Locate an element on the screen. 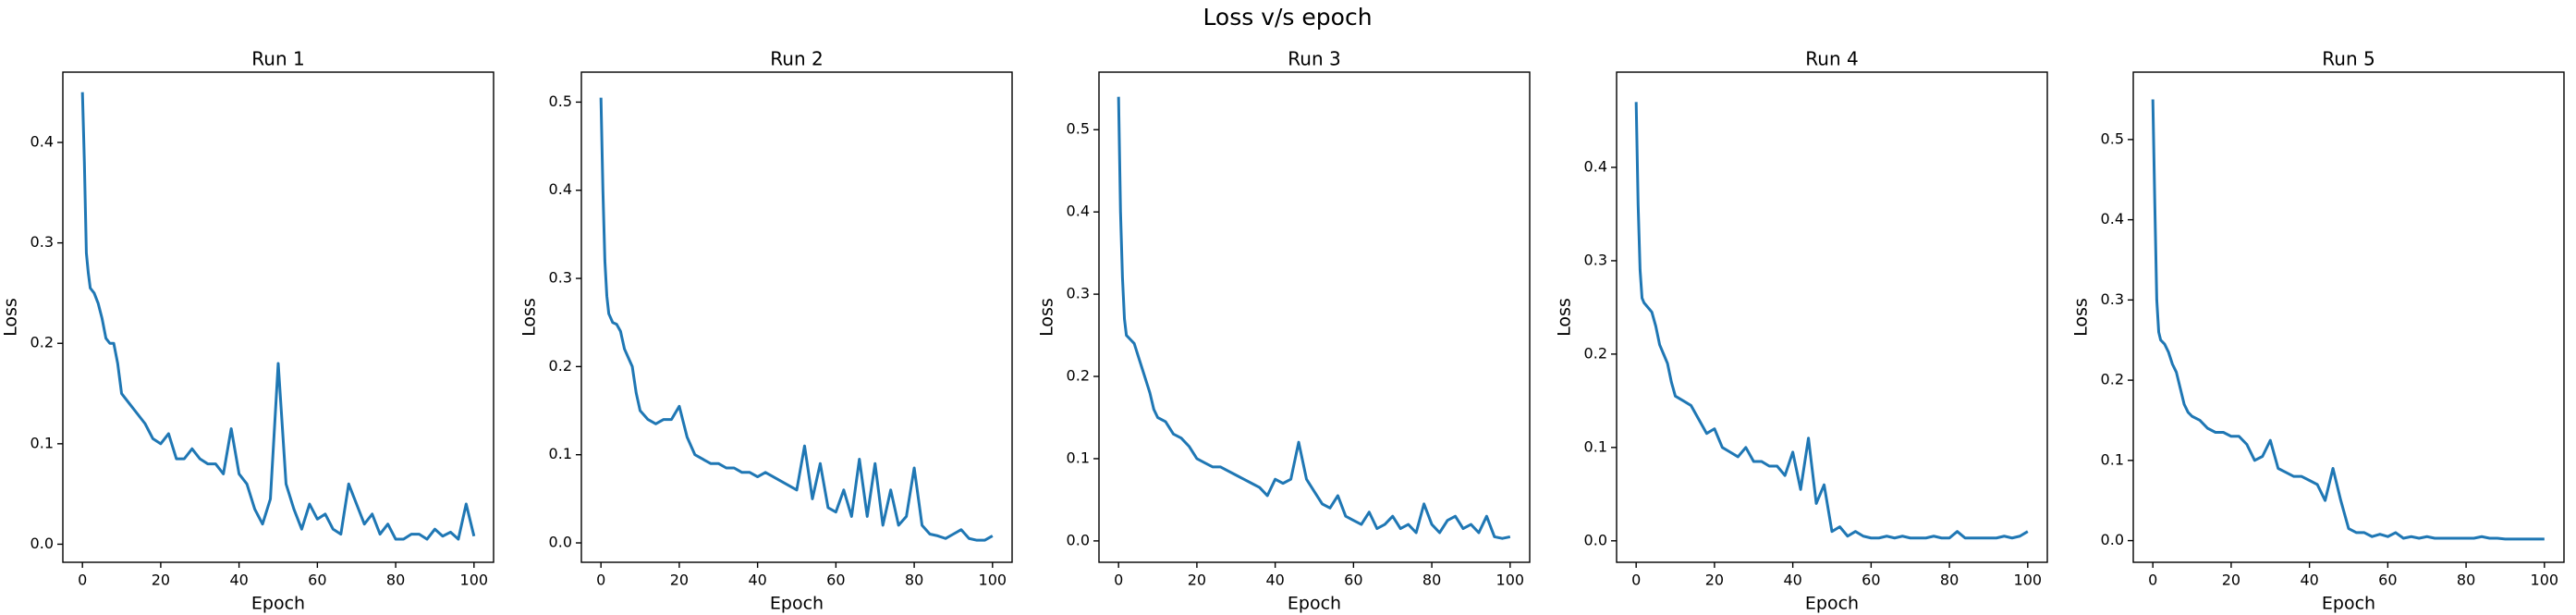 This screenshot has width=2576, height=615. figure-title: Loss v/s epoch is located at coordinates (1287, 17).